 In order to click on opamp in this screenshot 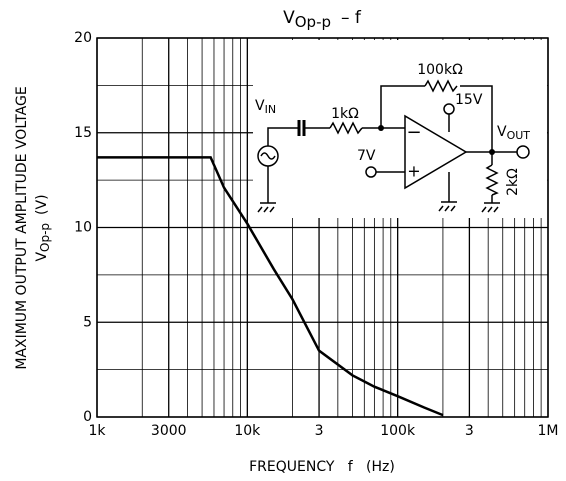, I will do `click(436, 152)`.